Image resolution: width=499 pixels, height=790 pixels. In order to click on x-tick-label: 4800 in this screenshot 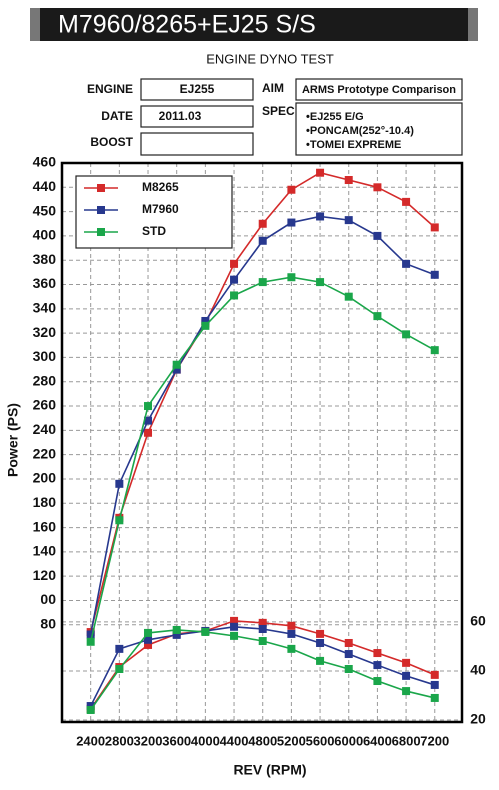, I will do `click(262, 740)`.